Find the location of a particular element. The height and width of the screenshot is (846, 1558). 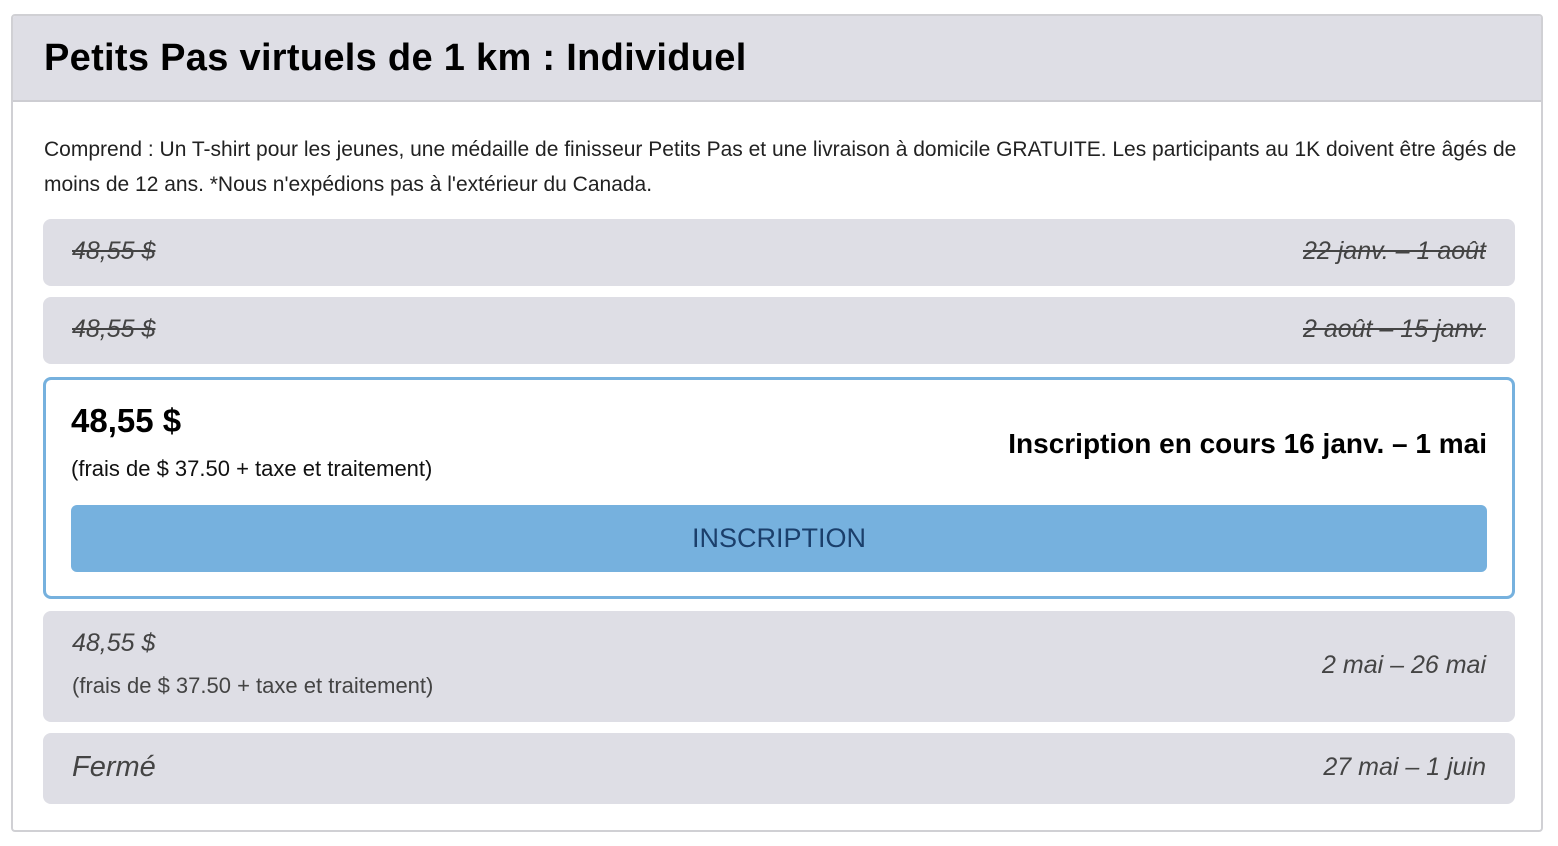

current-dates: Inscription en cours 16 janv. – 1 mai is located at coordinates (1247, 443).